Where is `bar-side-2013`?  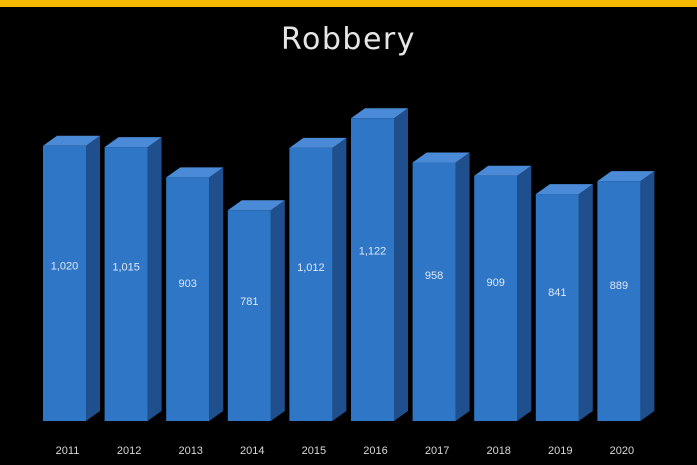 bar-side-2013 is located at coordinates (216, 294).